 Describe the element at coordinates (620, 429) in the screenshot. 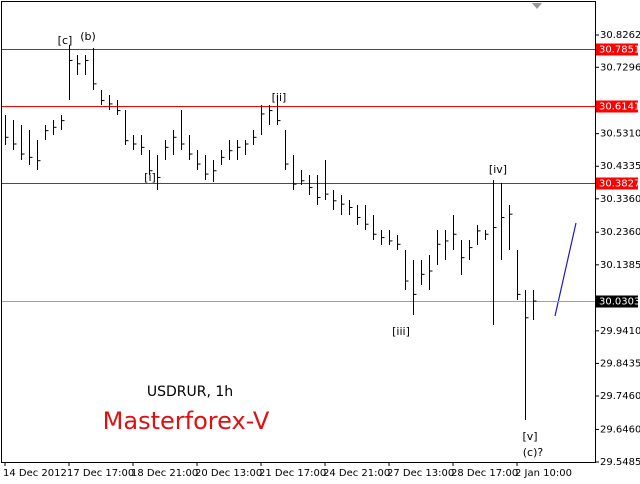

I see `y-tick-label: 29.6460` at that location.